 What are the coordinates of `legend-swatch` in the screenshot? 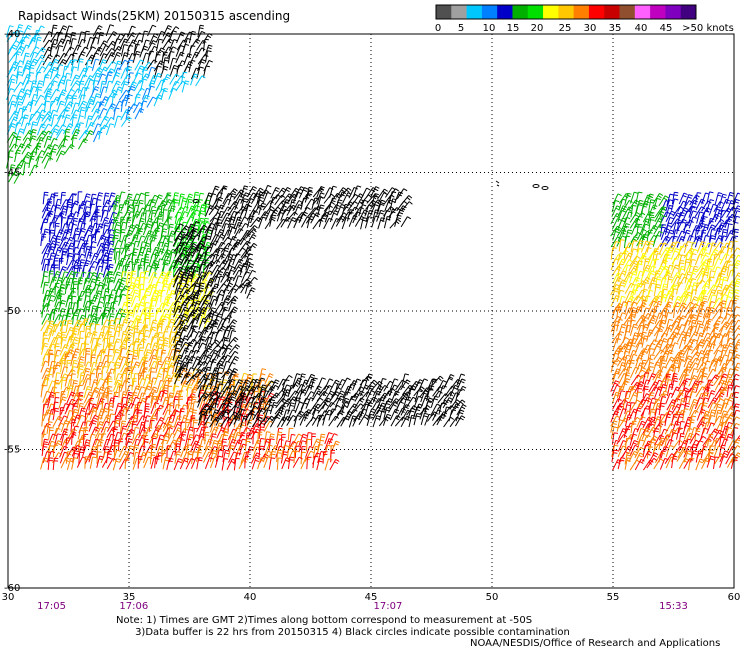 It's located at (551, 12).